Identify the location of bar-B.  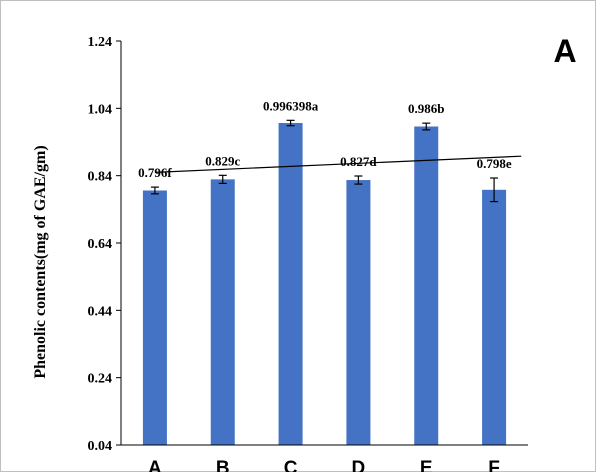
(222, 312).